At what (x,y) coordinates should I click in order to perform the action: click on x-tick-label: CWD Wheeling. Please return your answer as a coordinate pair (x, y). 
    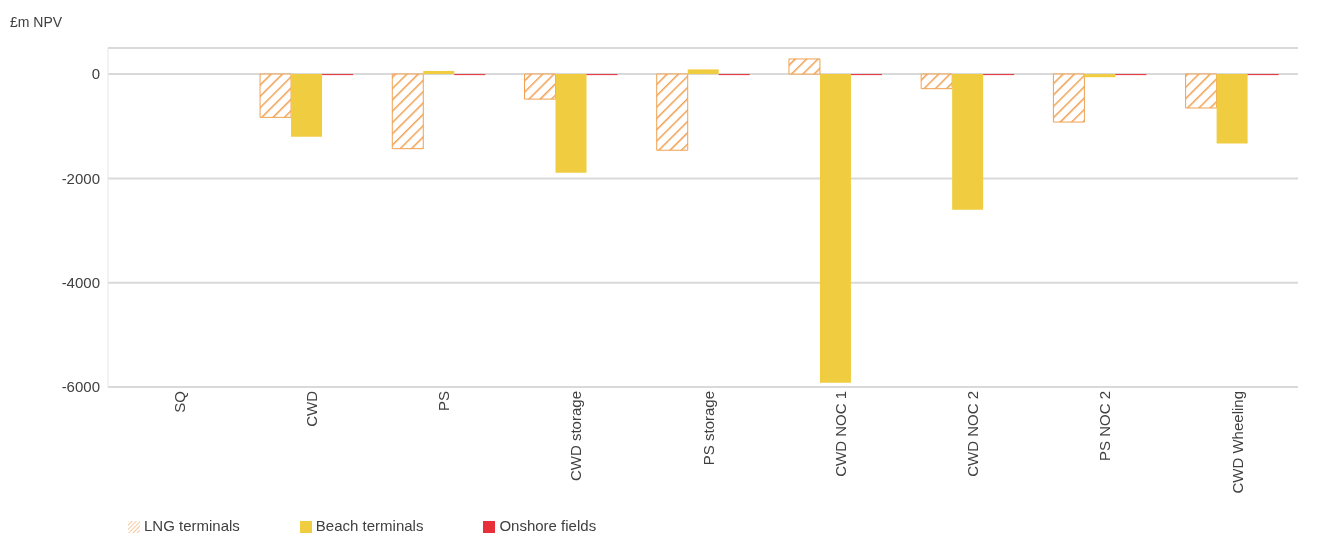
    Looking at the image, I should click on (1237, 442).